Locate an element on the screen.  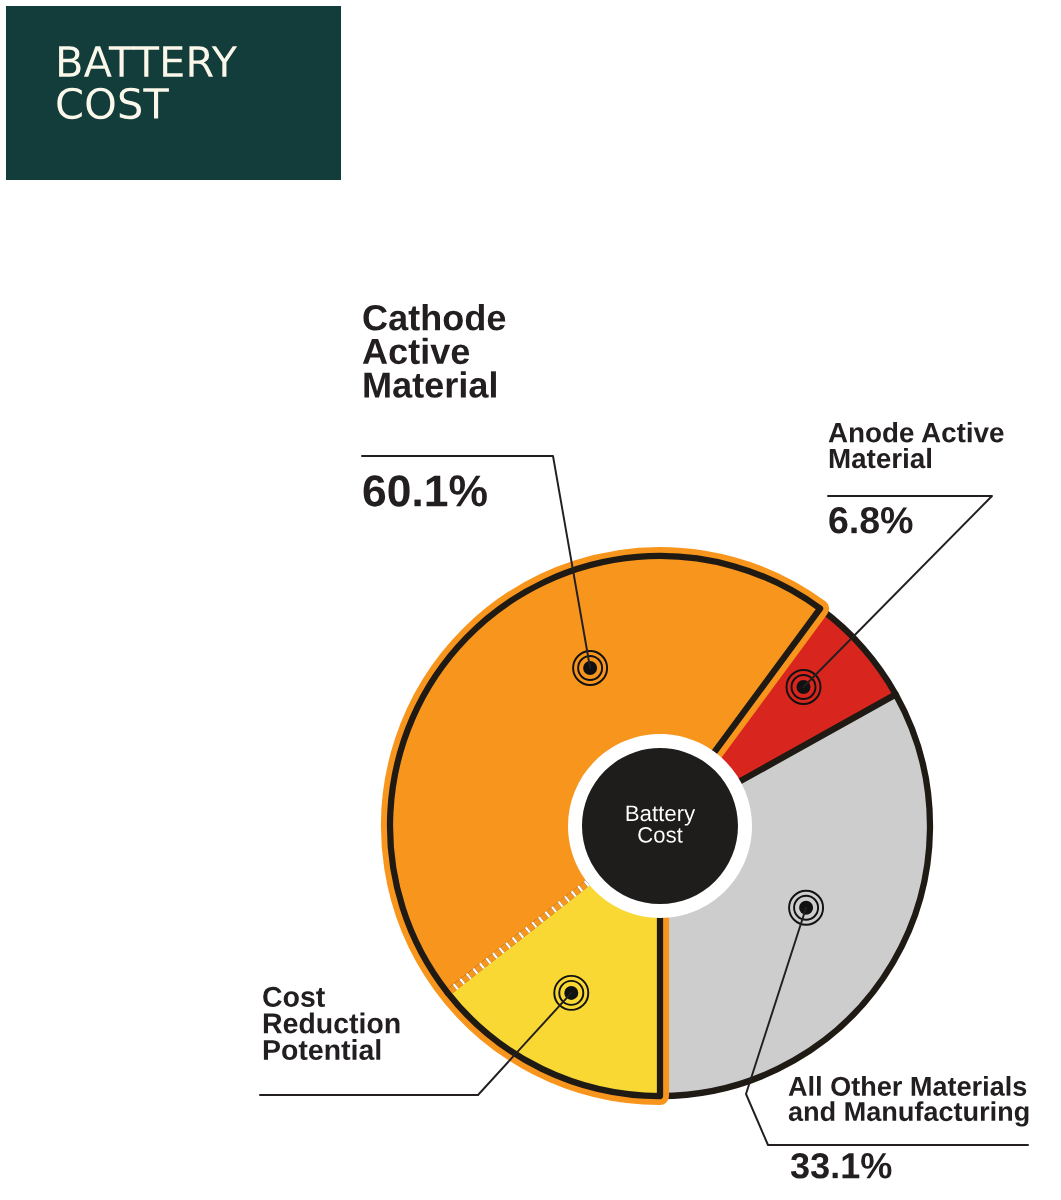
data-label: 6.8% is located at coordinates (871, 520).